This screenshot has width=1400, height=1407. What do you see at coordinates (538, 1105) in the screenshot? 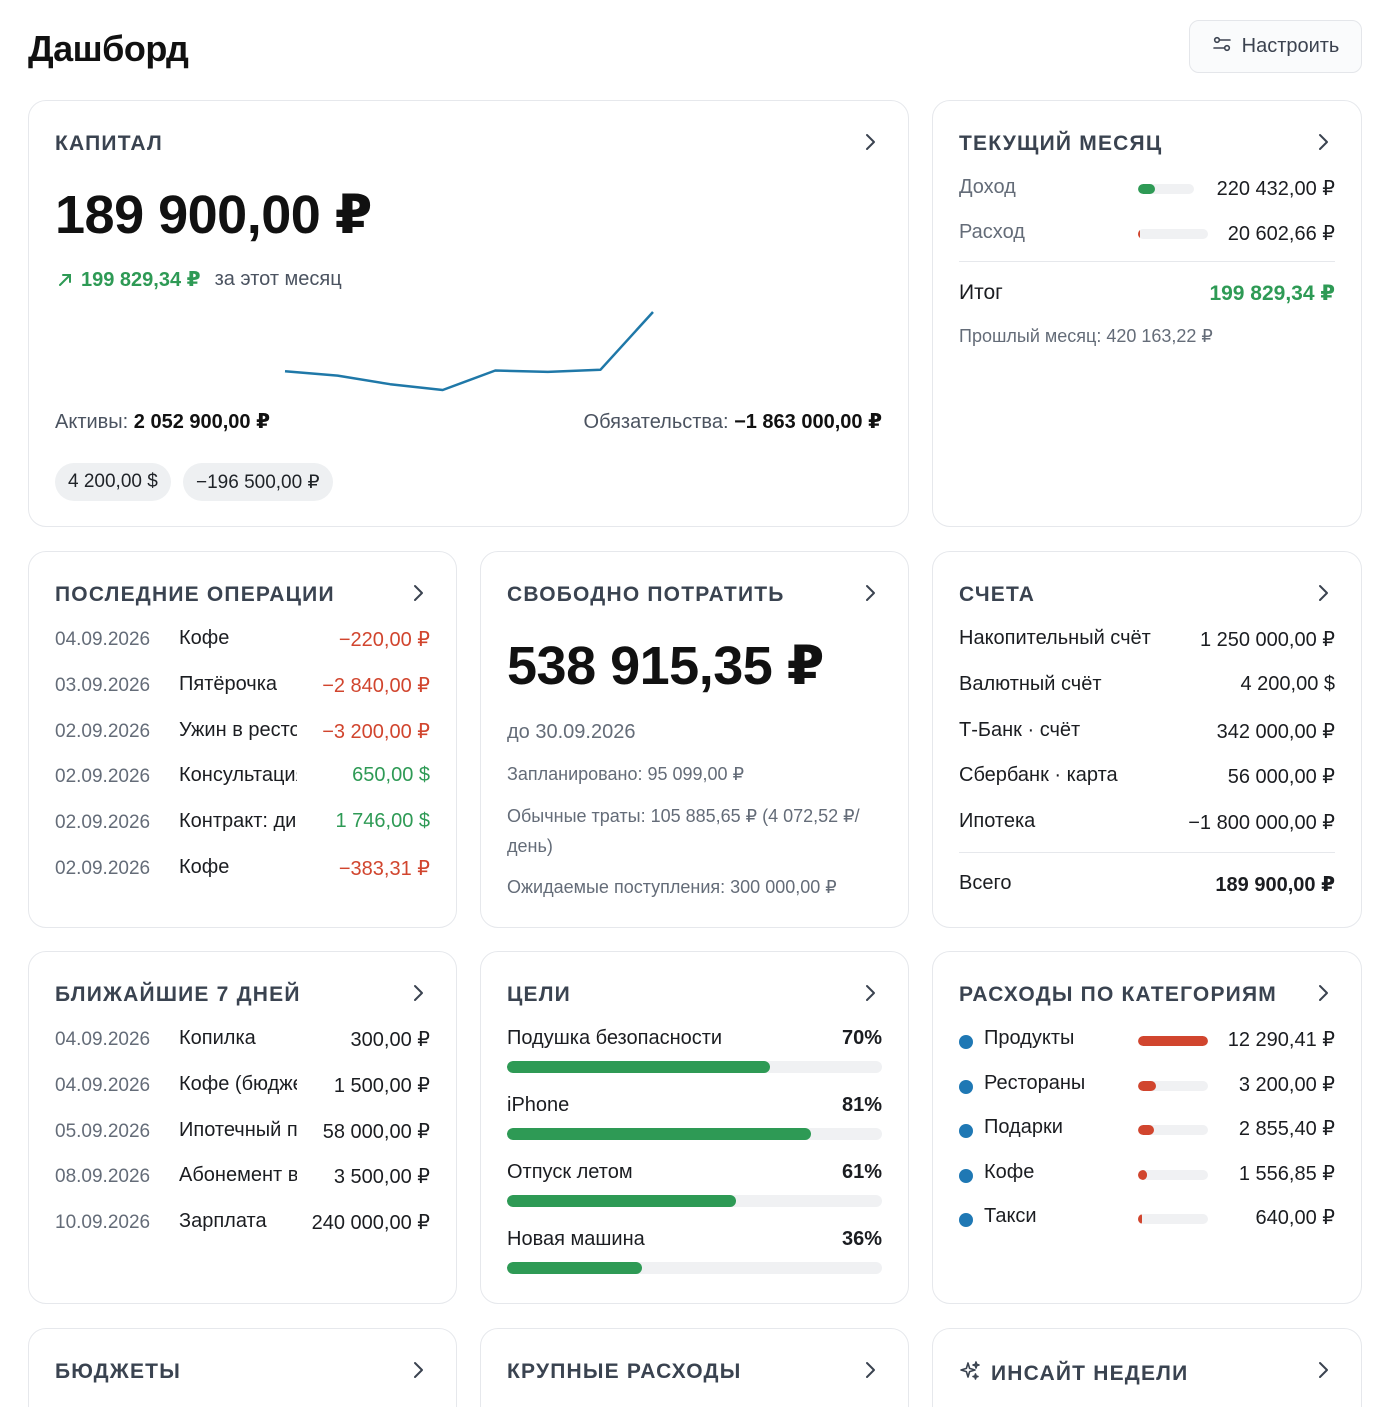
I see `goal-name: iPhone` at bounding box center [538, 1105].